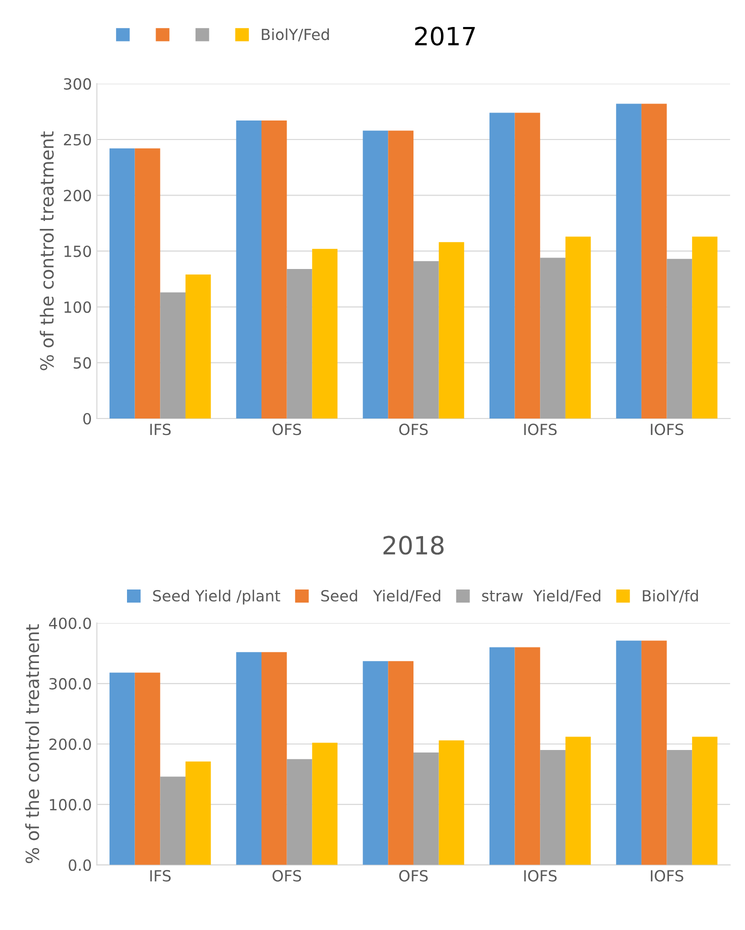 This screenshot has width=745, height=930. I want to click on legend-label: Seed Yield /plant, so click(216, 597).